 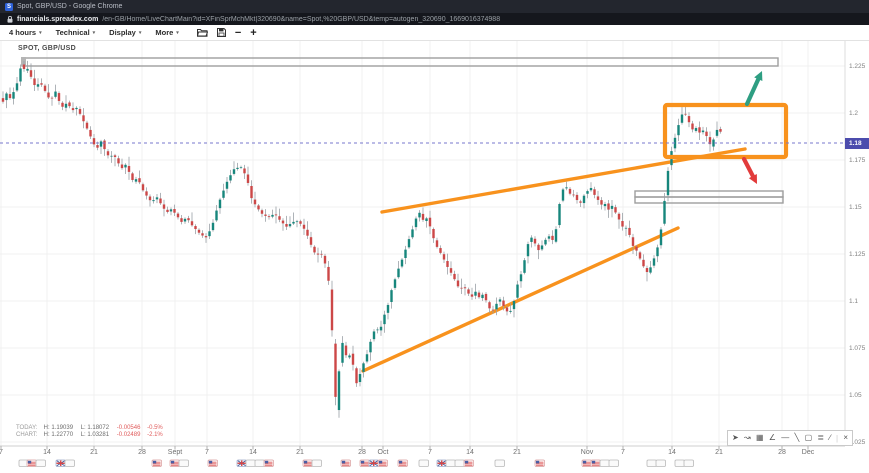 What do you see at coordinates (772, 437) in the screenshot?
I see `angle-tool-icon: ∠` at bounding box center [772, 437].